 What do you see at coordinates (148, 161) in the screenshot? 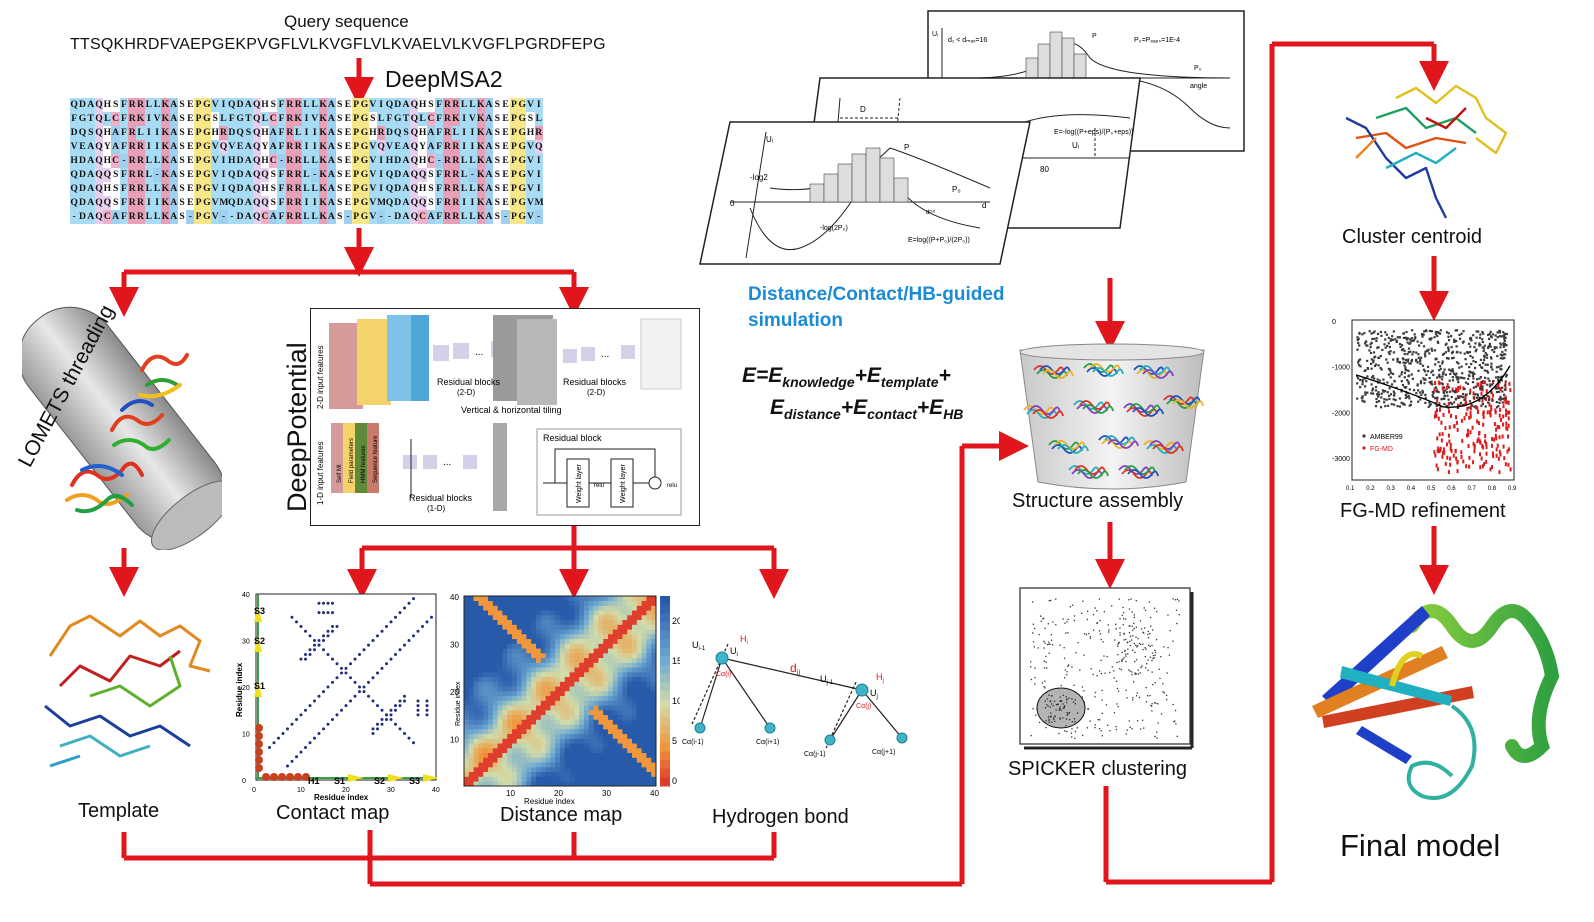
I see `msa-residue: L` at bounding box center [148, 161].